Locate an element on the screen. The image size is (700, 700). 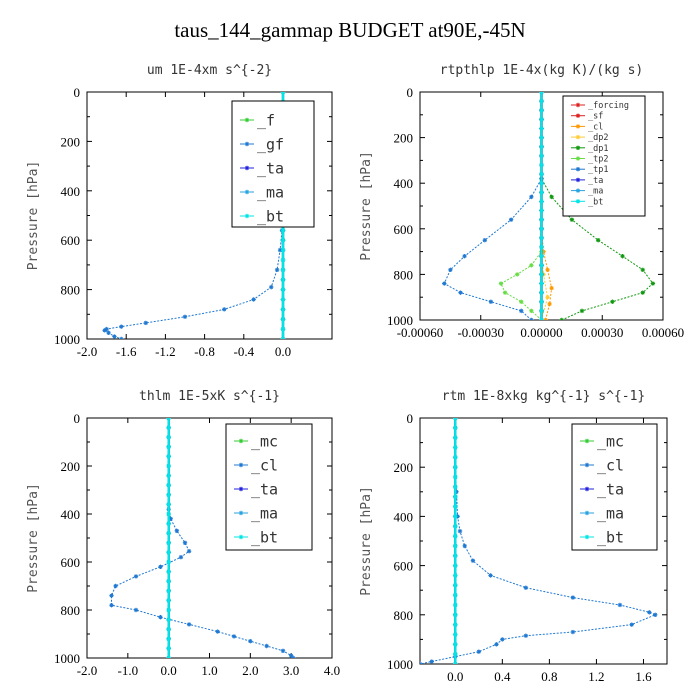
y-tick-label: 1000 is located at coordinates (67, 339).